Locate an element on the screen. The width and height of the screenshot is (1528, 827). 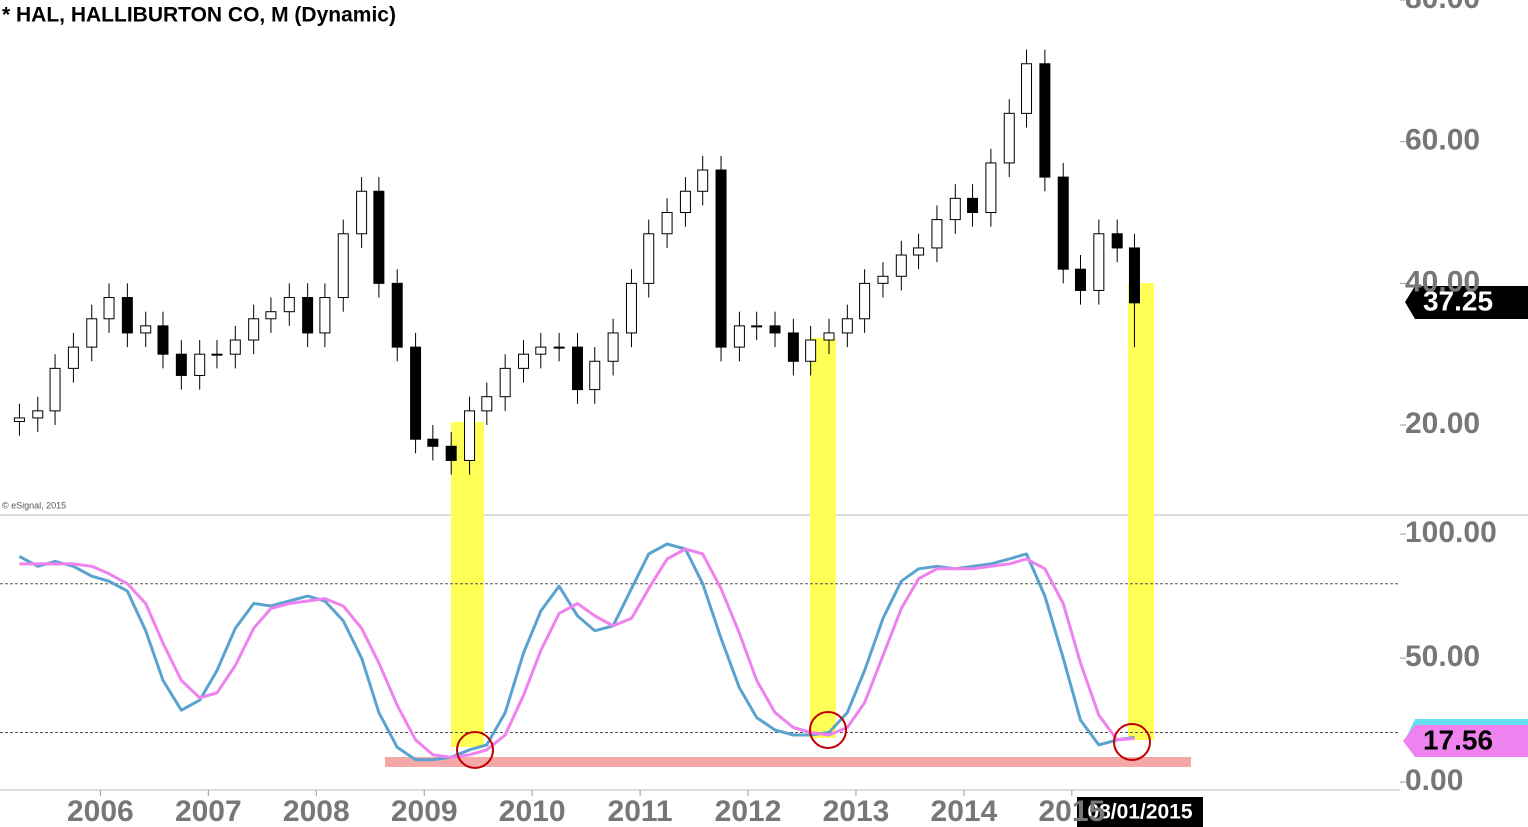
date-label-box is located at coordinates (1140, 812).